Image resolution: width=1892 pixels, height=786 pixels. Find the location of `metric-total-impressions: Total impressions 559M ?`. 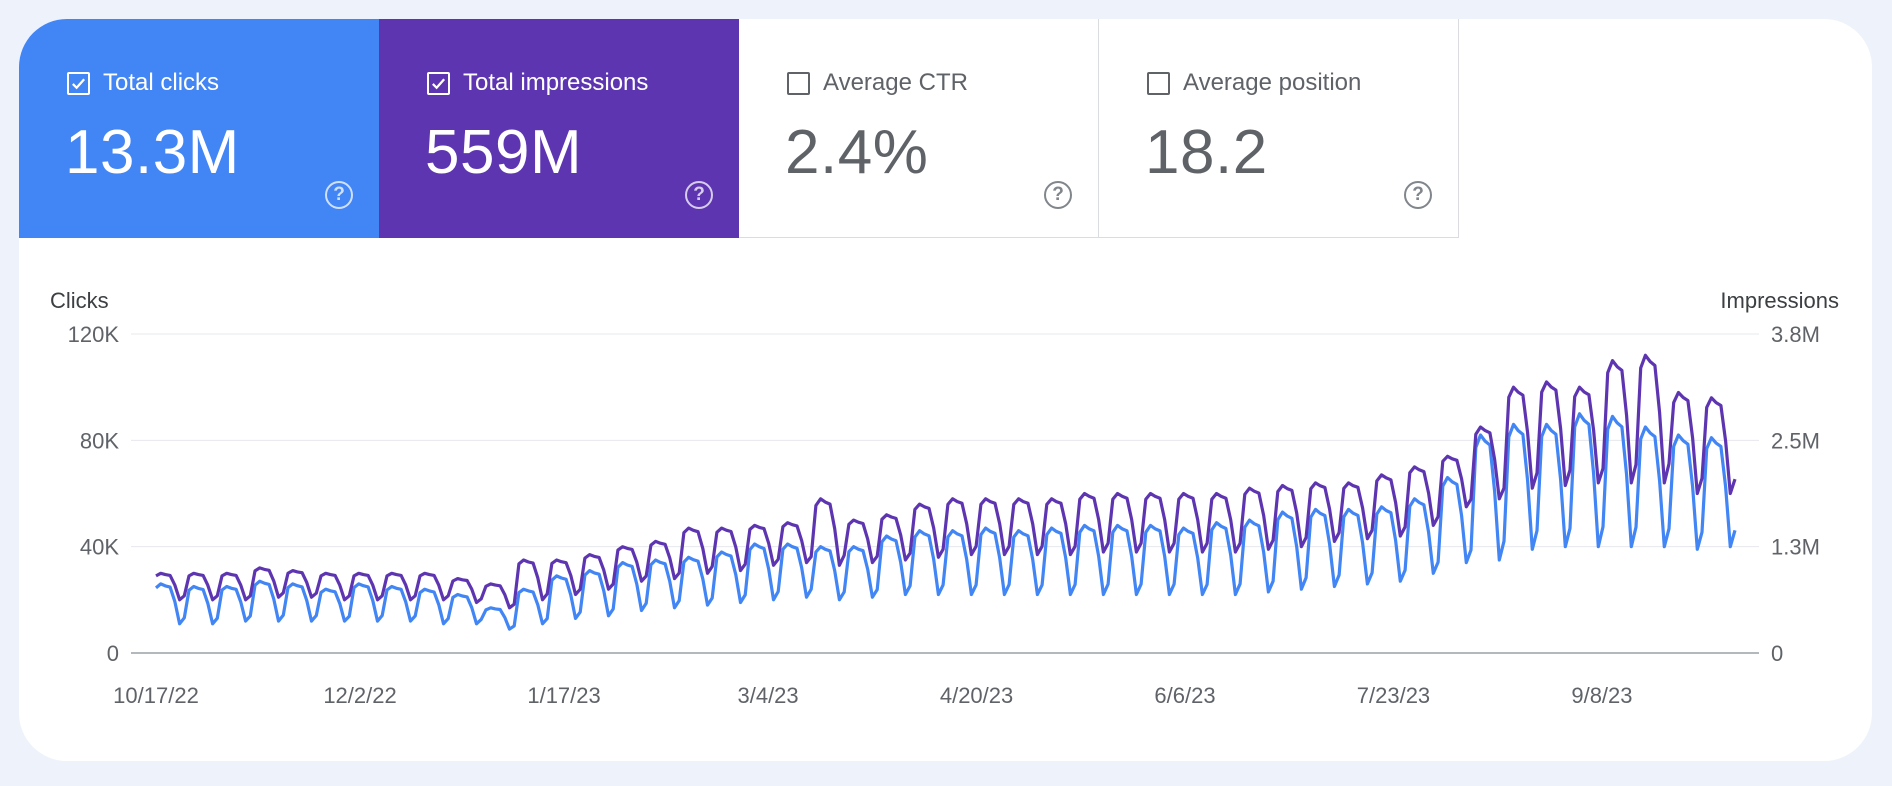

metric-total-impressions: Total impressions 559M ? is located at coordinates (559, 128).